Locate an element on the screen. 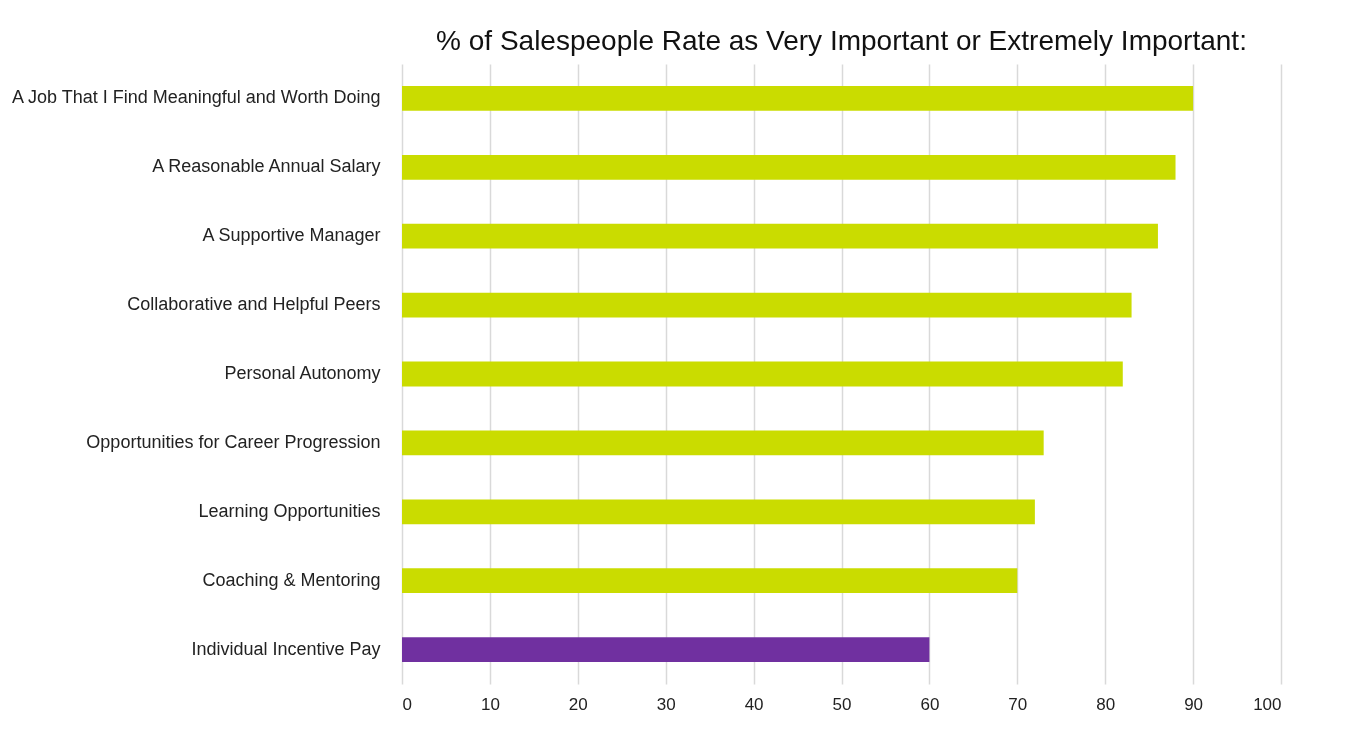 The image size is (1357, 756). x-tick-label: 10 is located at coordinates (490, 704).